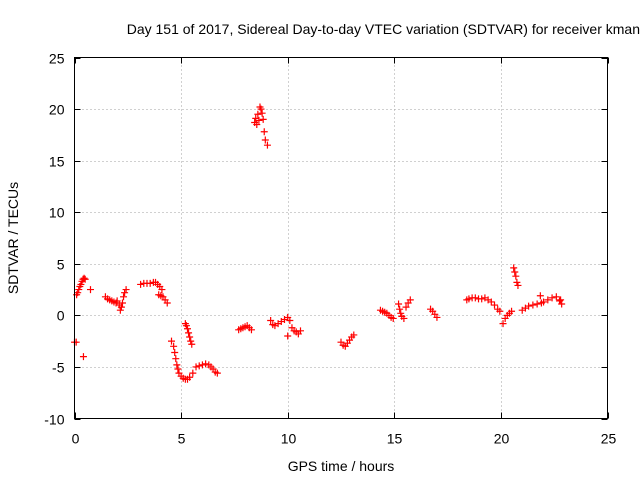  I want to click on y-axis-label: SDTVAR / TECUs, so click(13, 238).